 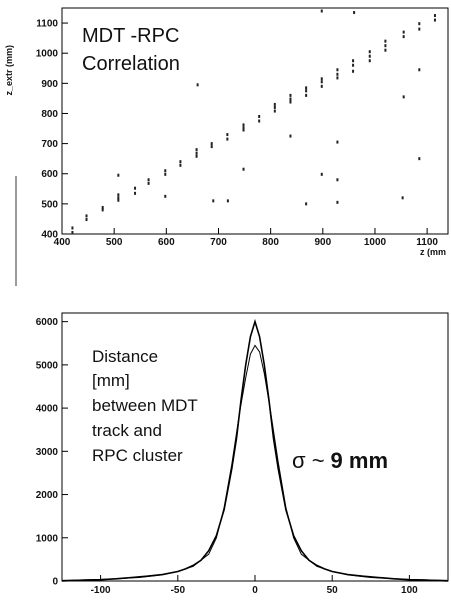 I want to click on y-tick-label: 6000, so click(x=47, y=322).